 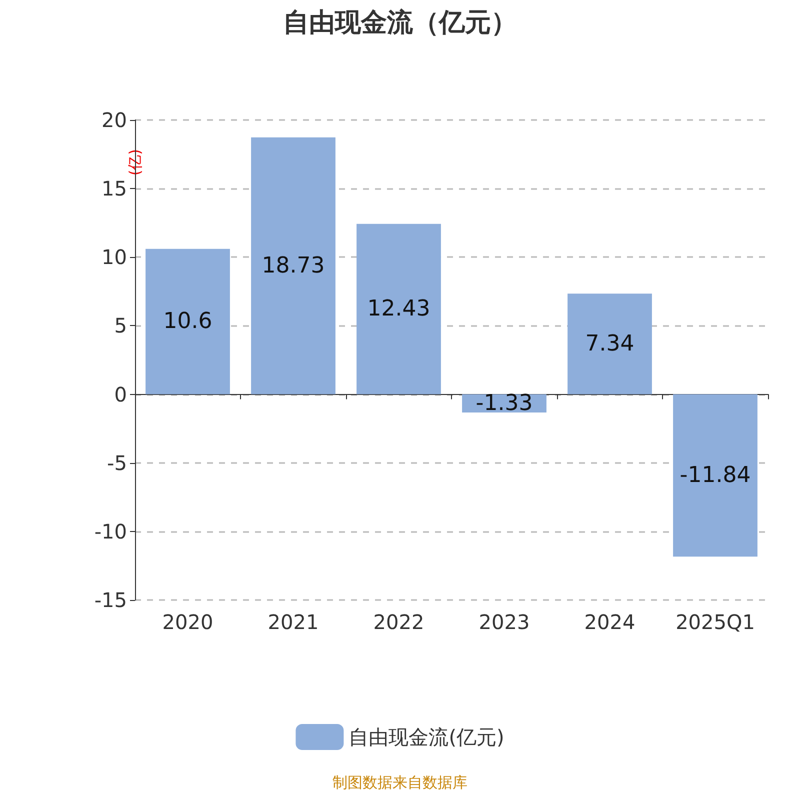 What do you see at coordinates (610, 622) in the screenshot?
I see `x-tick-label: 2024` at bounding box center [610, 622].